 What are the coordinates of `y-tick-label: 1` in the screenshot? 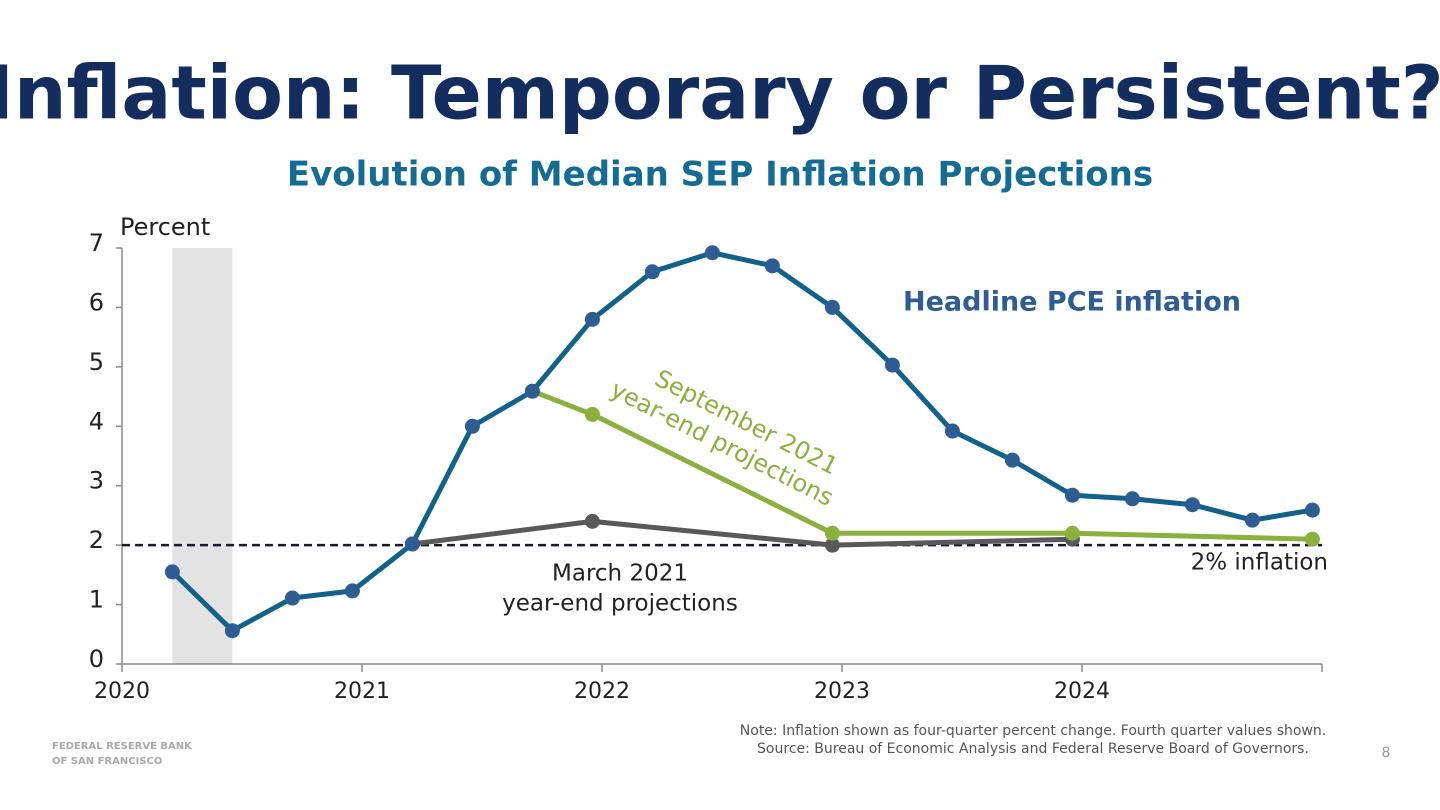 It's located at (96, 600).